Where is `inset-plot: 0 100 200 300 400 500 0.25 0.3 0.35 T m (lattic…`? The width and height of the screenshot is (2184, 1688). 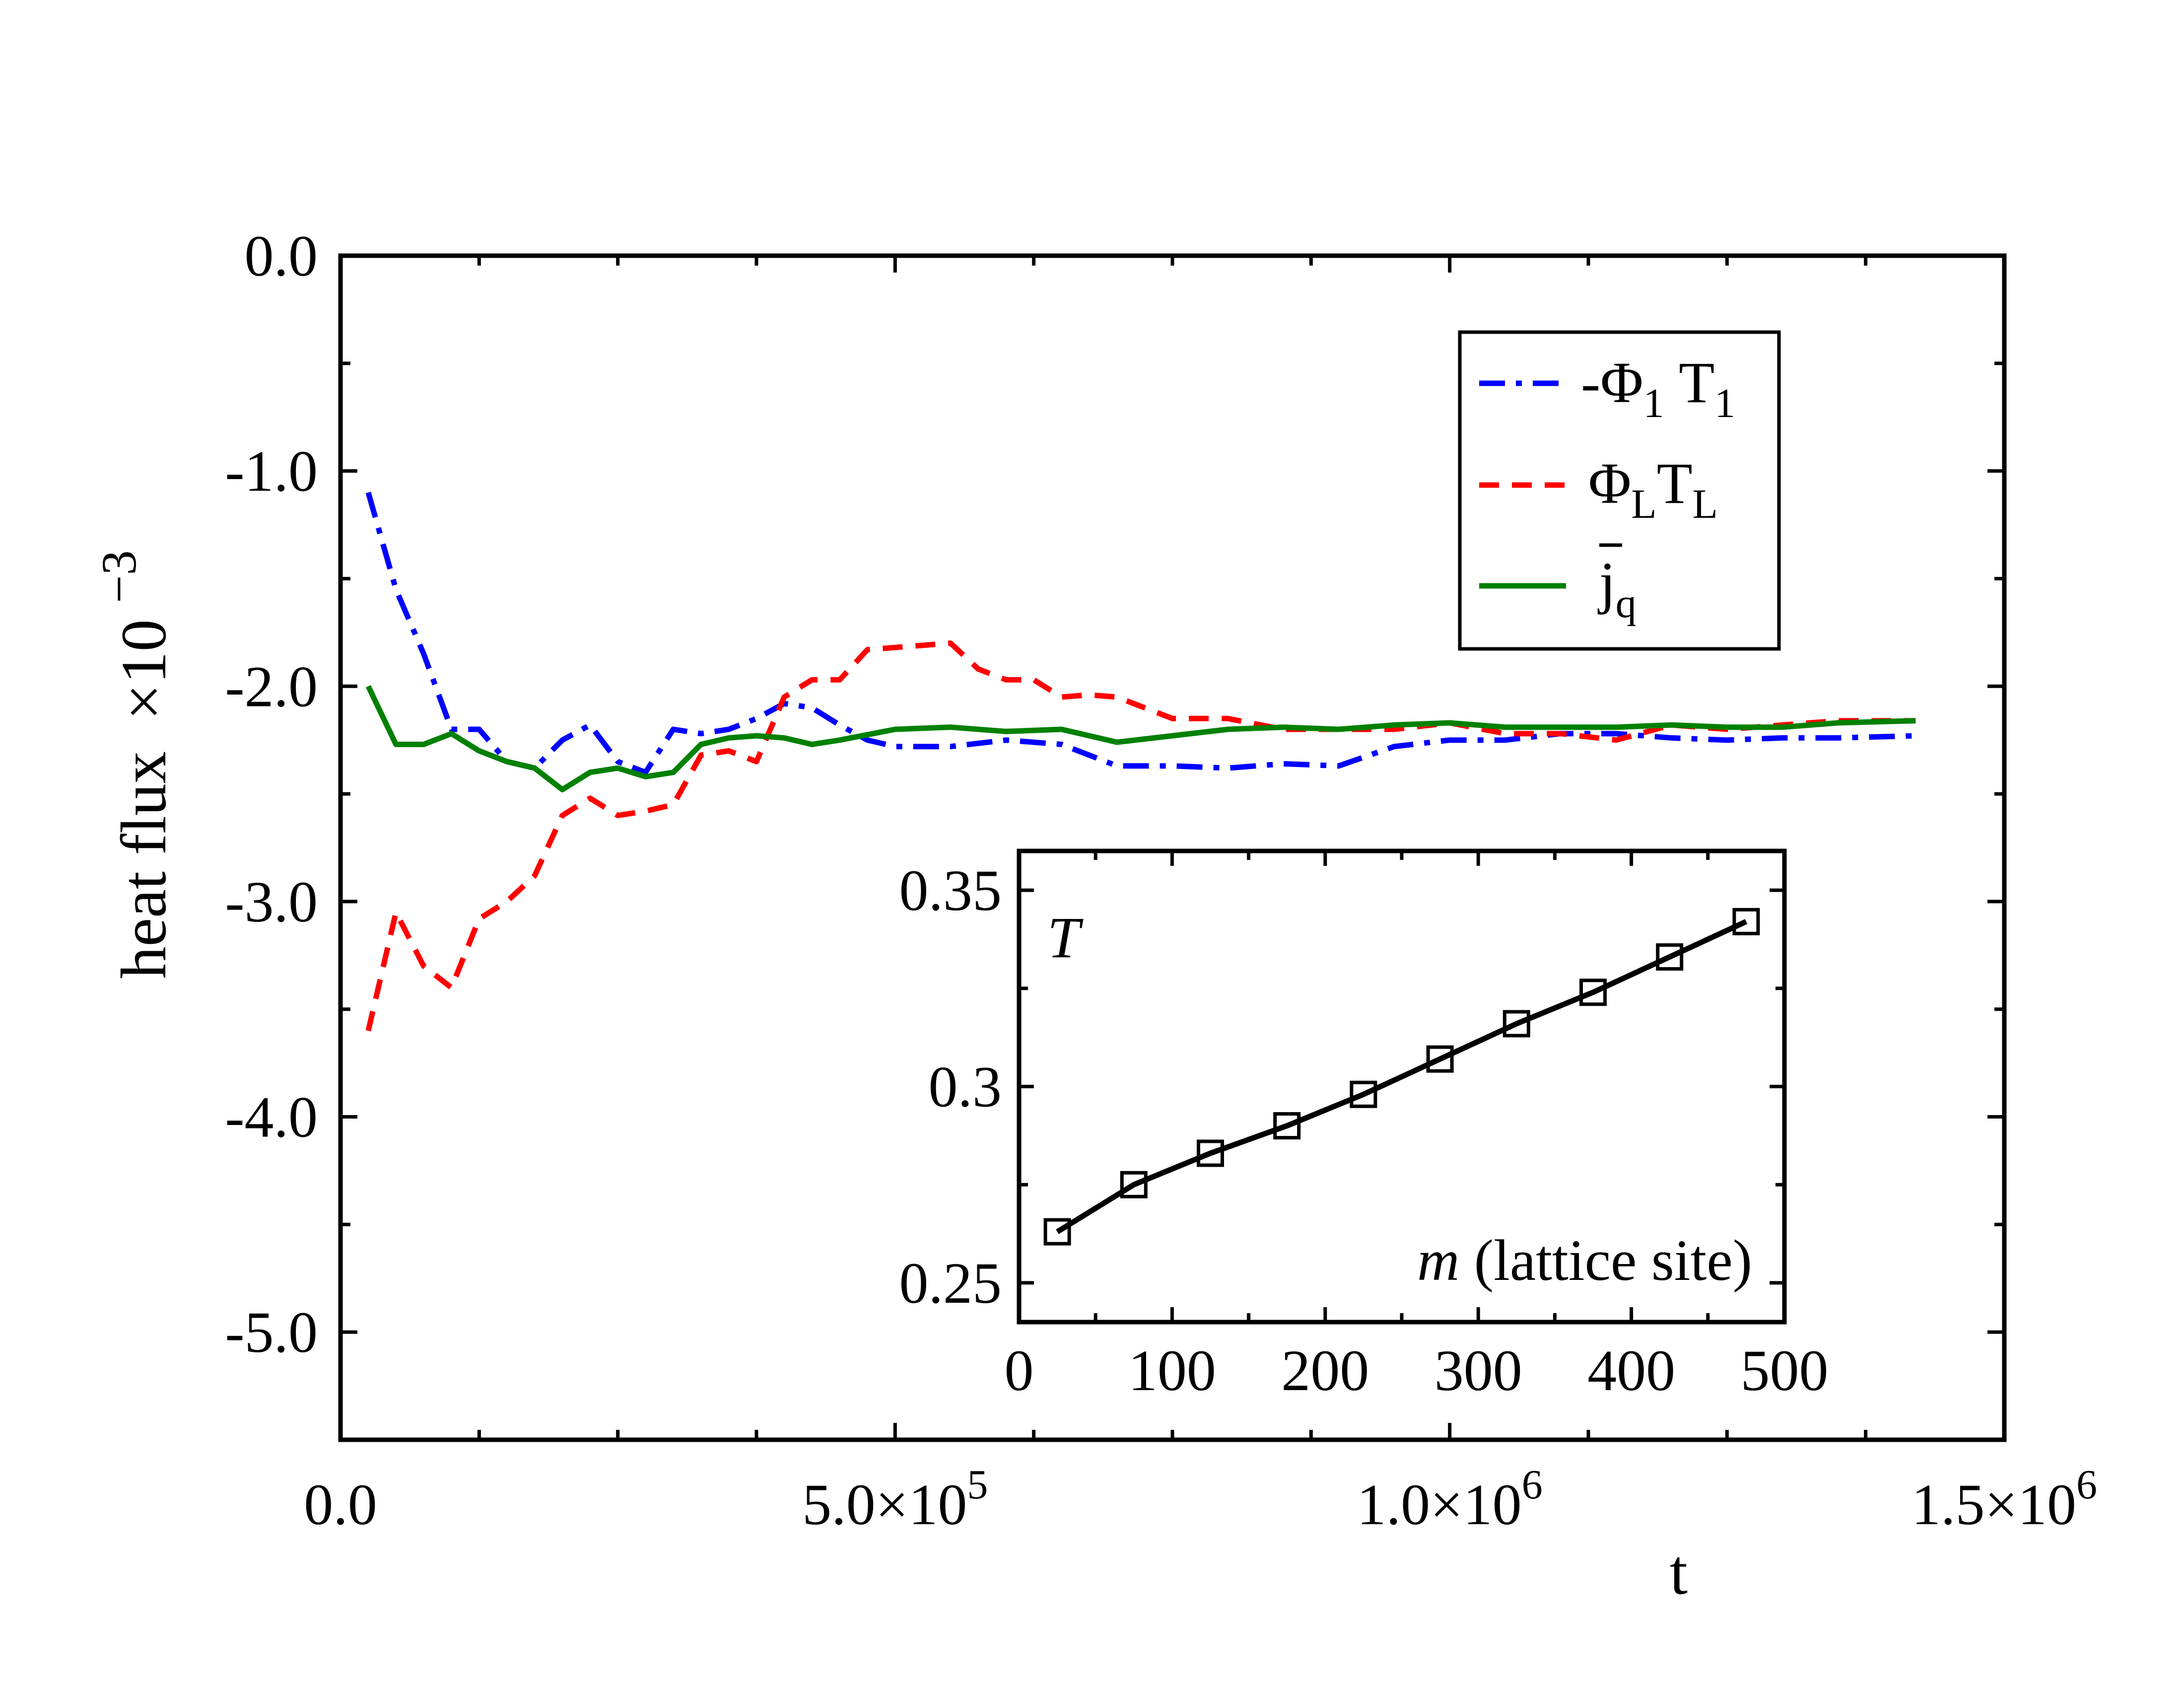 inset-plot: 0 100 200 300 400 500 0.25 0.3 0.35 T m (lattic… is located at coordinates (1364, 1125).